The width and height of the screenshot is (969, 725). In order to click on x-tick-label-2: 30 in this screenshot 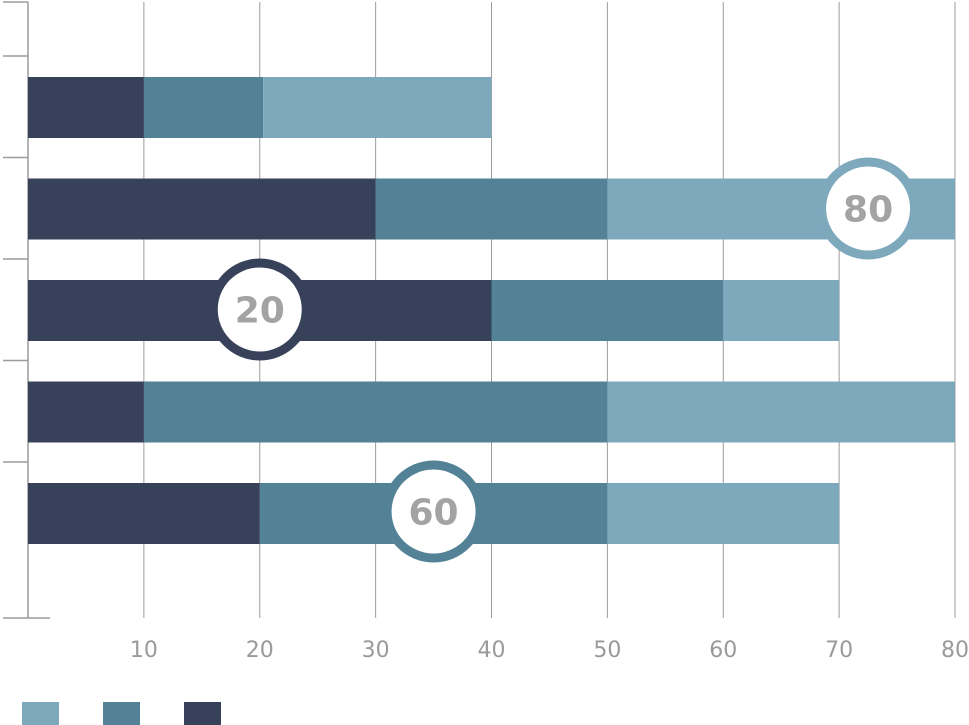, I will do `click(376, 650)`.